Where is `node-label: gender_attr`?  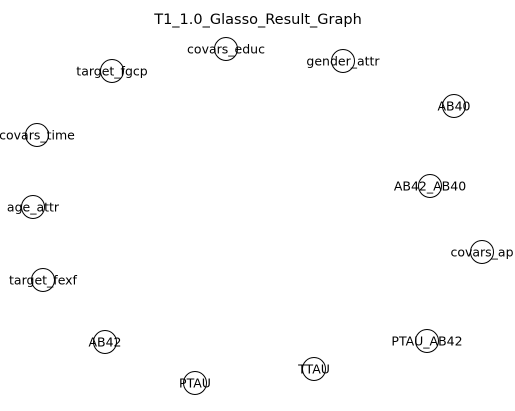
node-label: gender_attr is located at coordinates (343, 61).